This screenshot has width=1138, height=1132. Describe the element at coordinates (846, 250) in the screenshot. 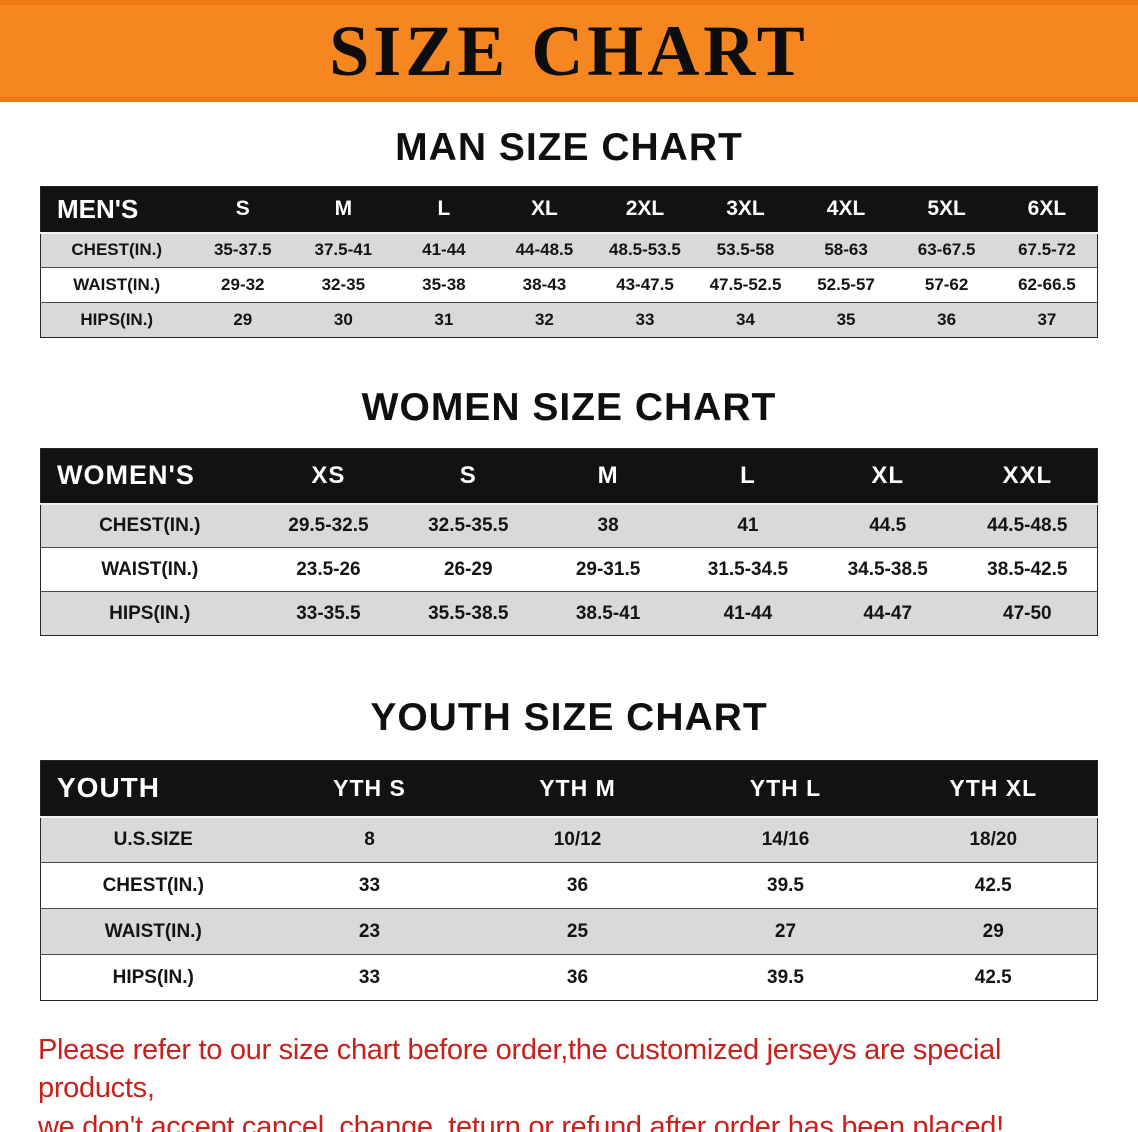

I see `size-value: 58-63` at that location.